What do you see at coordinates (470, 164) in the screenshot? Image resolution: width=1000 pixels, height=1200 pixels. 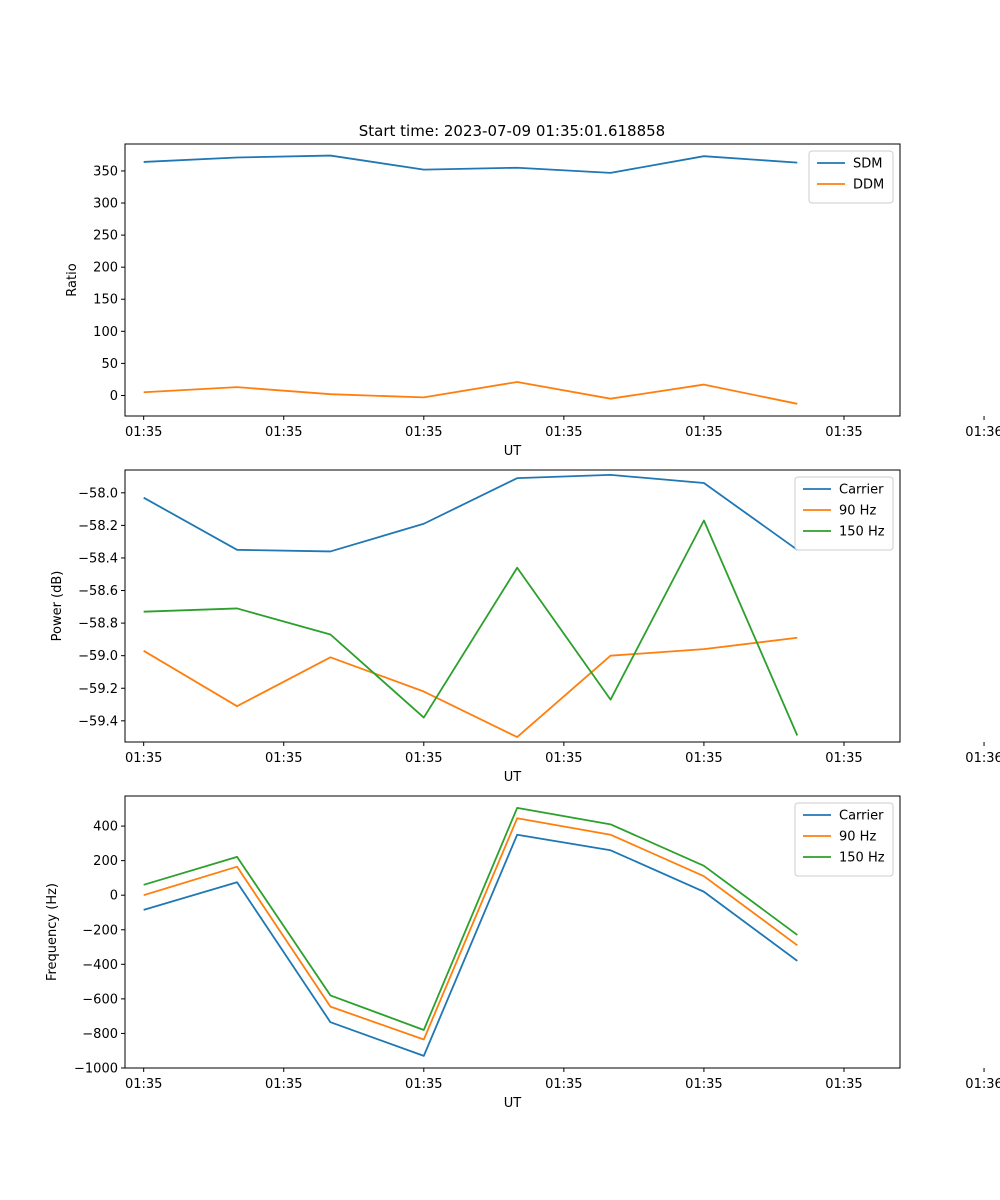 I see `series-line-sdm` at bounding box center [470, 164].